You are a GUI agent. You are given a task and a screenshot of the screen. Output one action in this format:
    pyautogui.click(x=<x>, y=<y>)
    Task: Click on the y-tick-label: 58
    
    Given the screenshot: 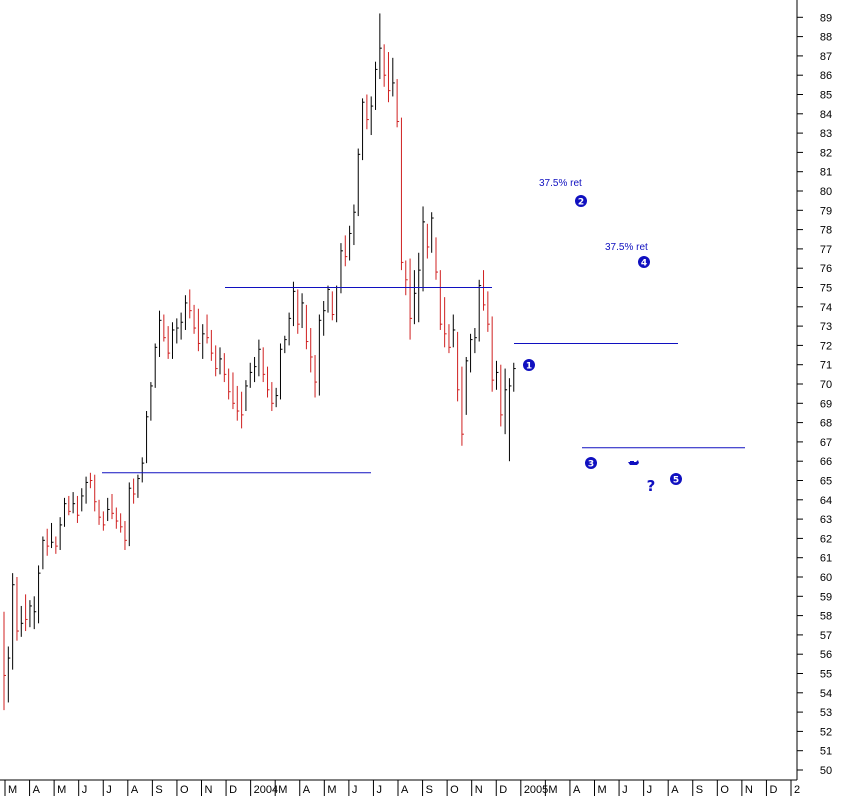 What is the action you would take?
    pyautogui.click(x=826, y=617)
    